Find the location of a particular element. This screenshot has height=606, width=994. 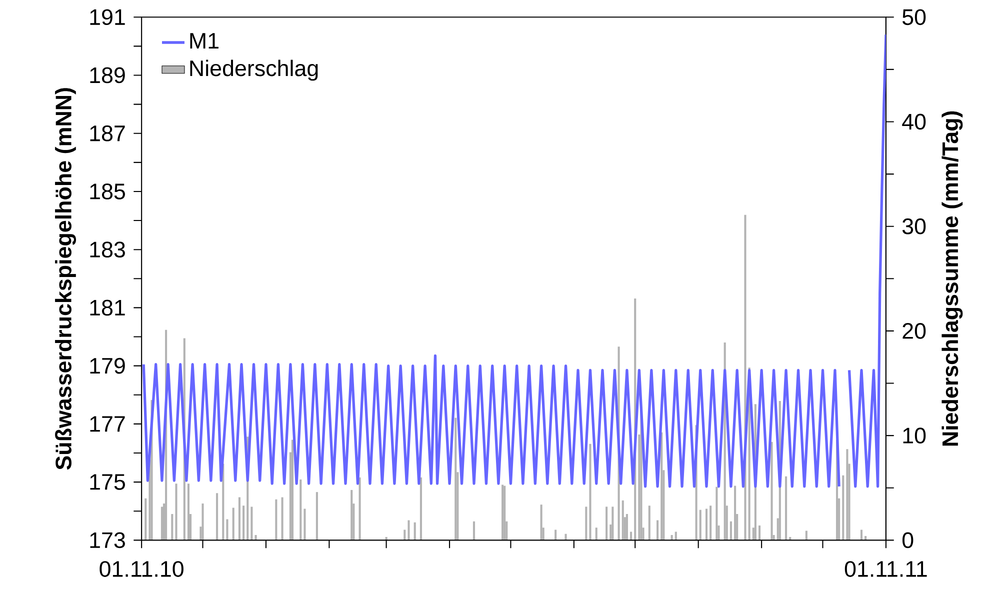

y2-tick-label: 40 is located at coordinates (914, 122).